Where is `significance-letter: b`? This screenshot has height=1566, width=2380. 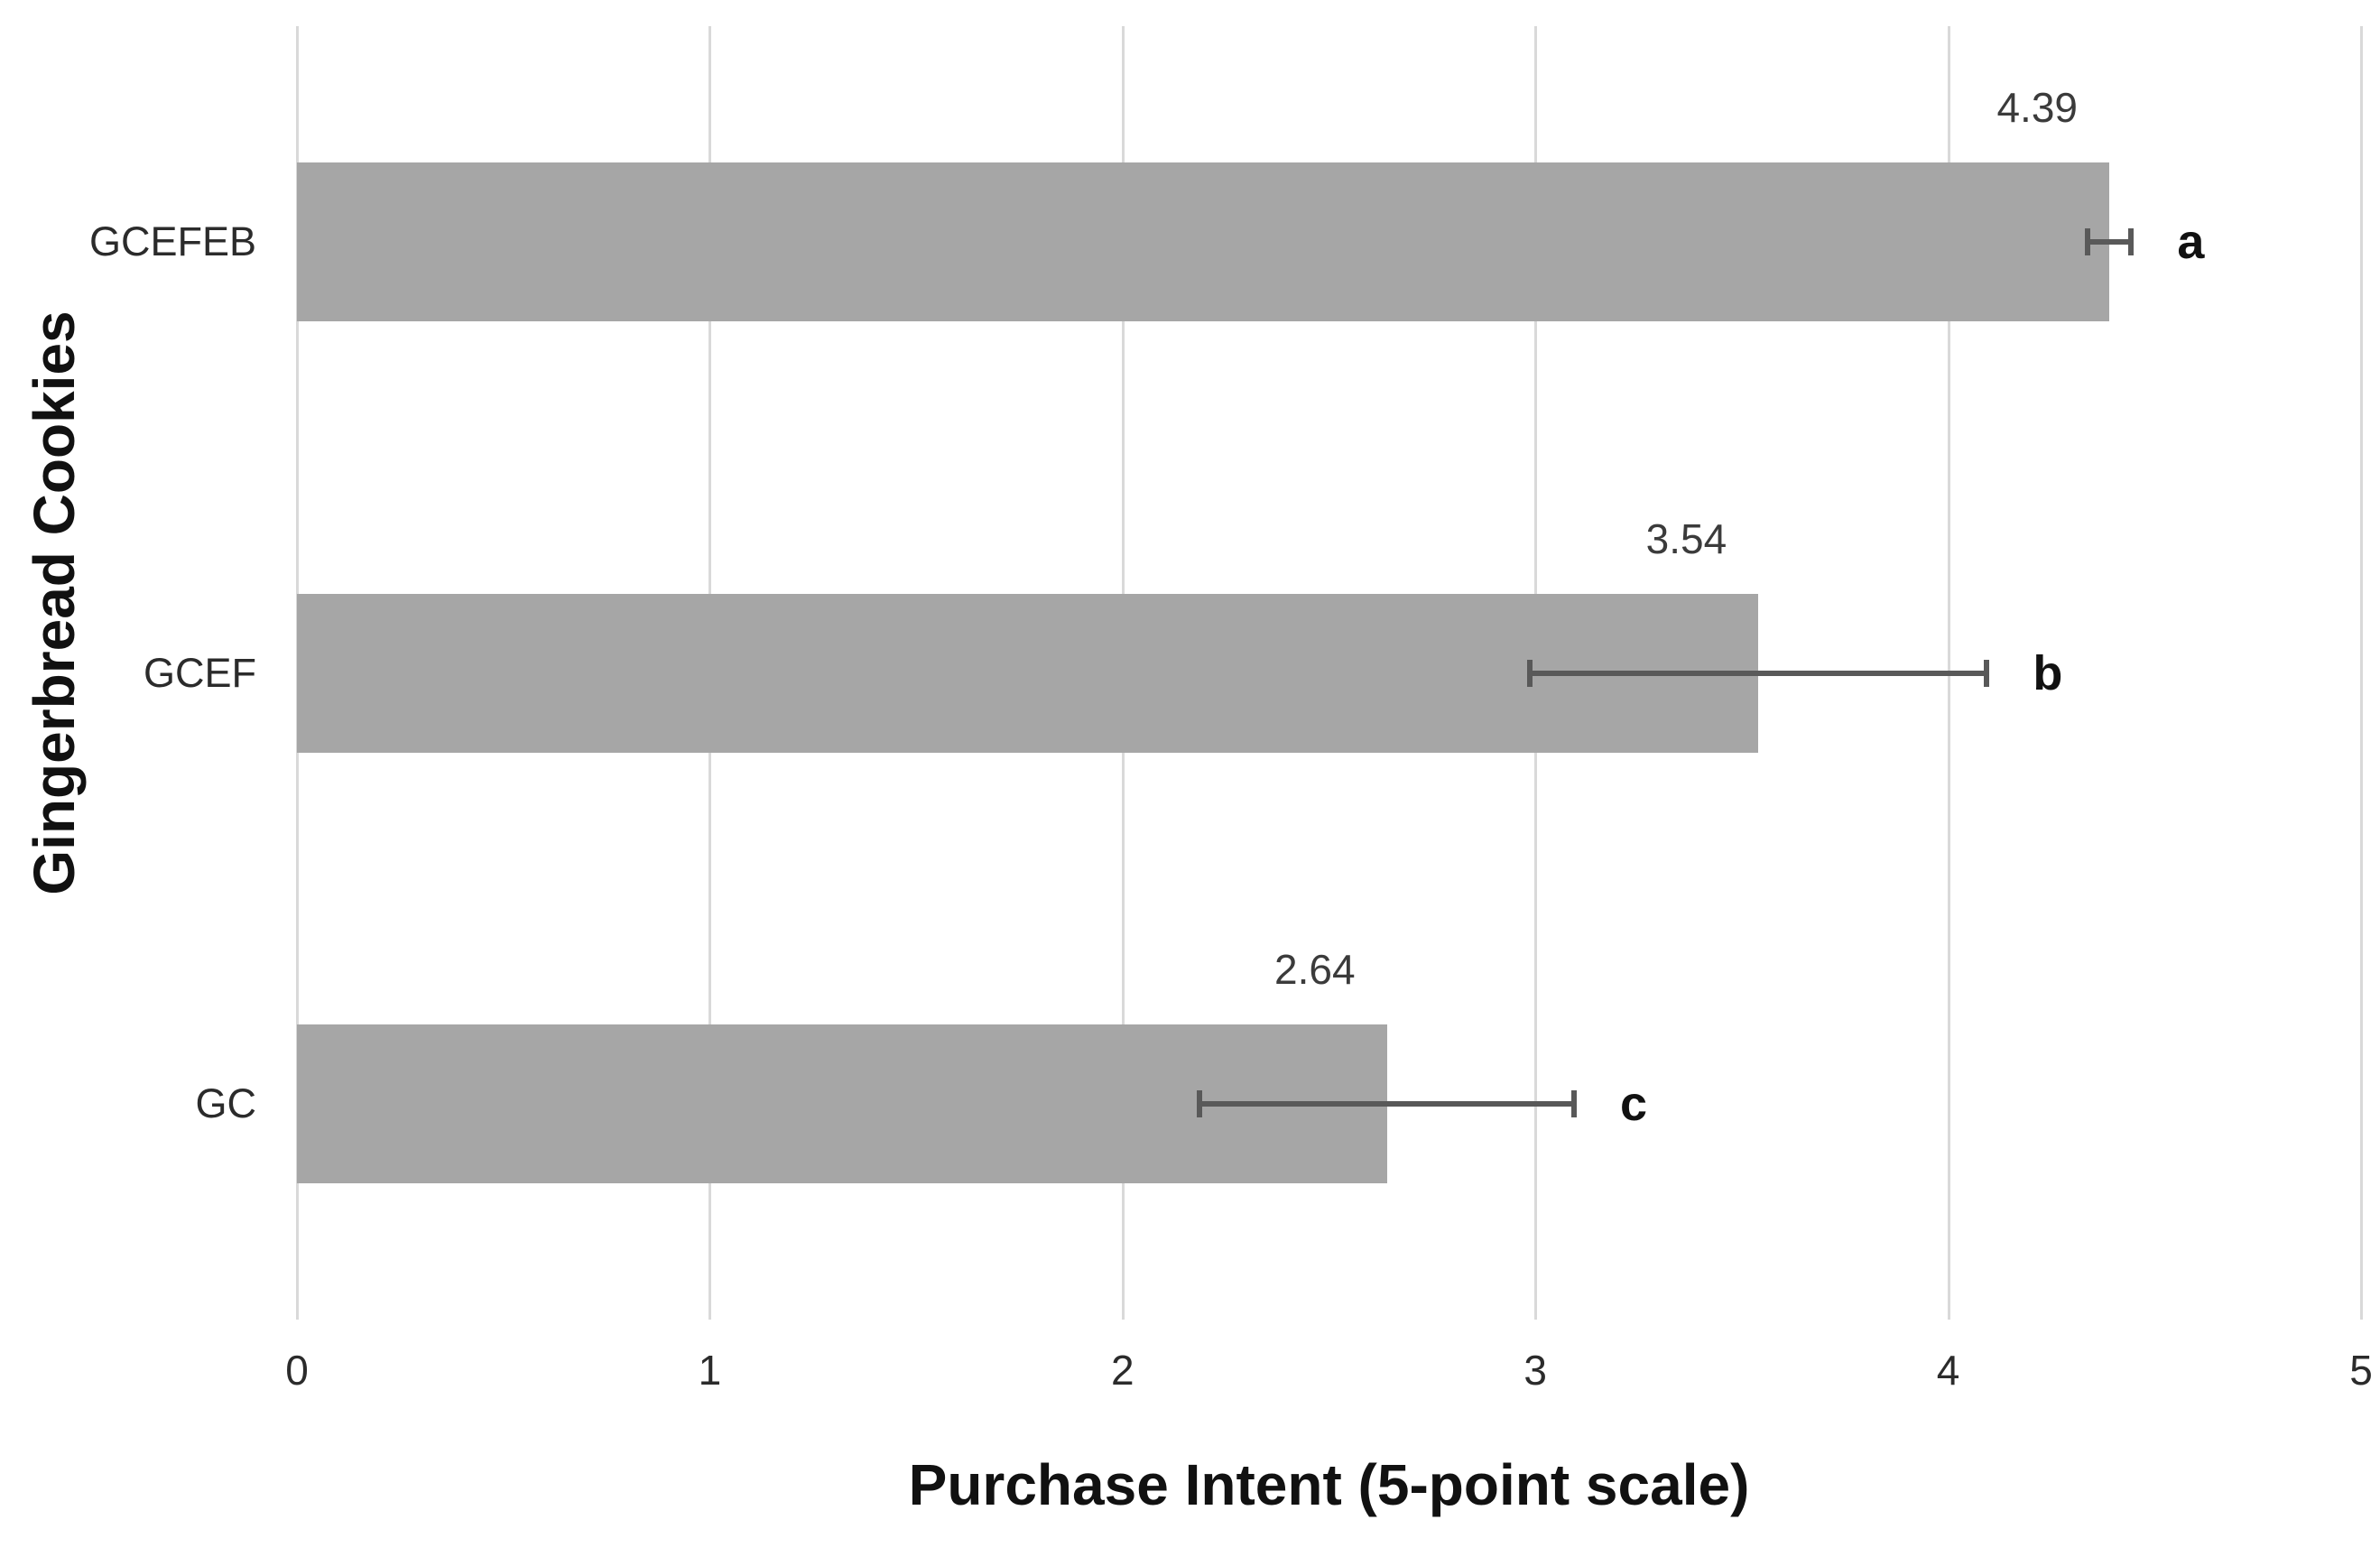 significance-letter: b is located at coordinates (2048, 672).